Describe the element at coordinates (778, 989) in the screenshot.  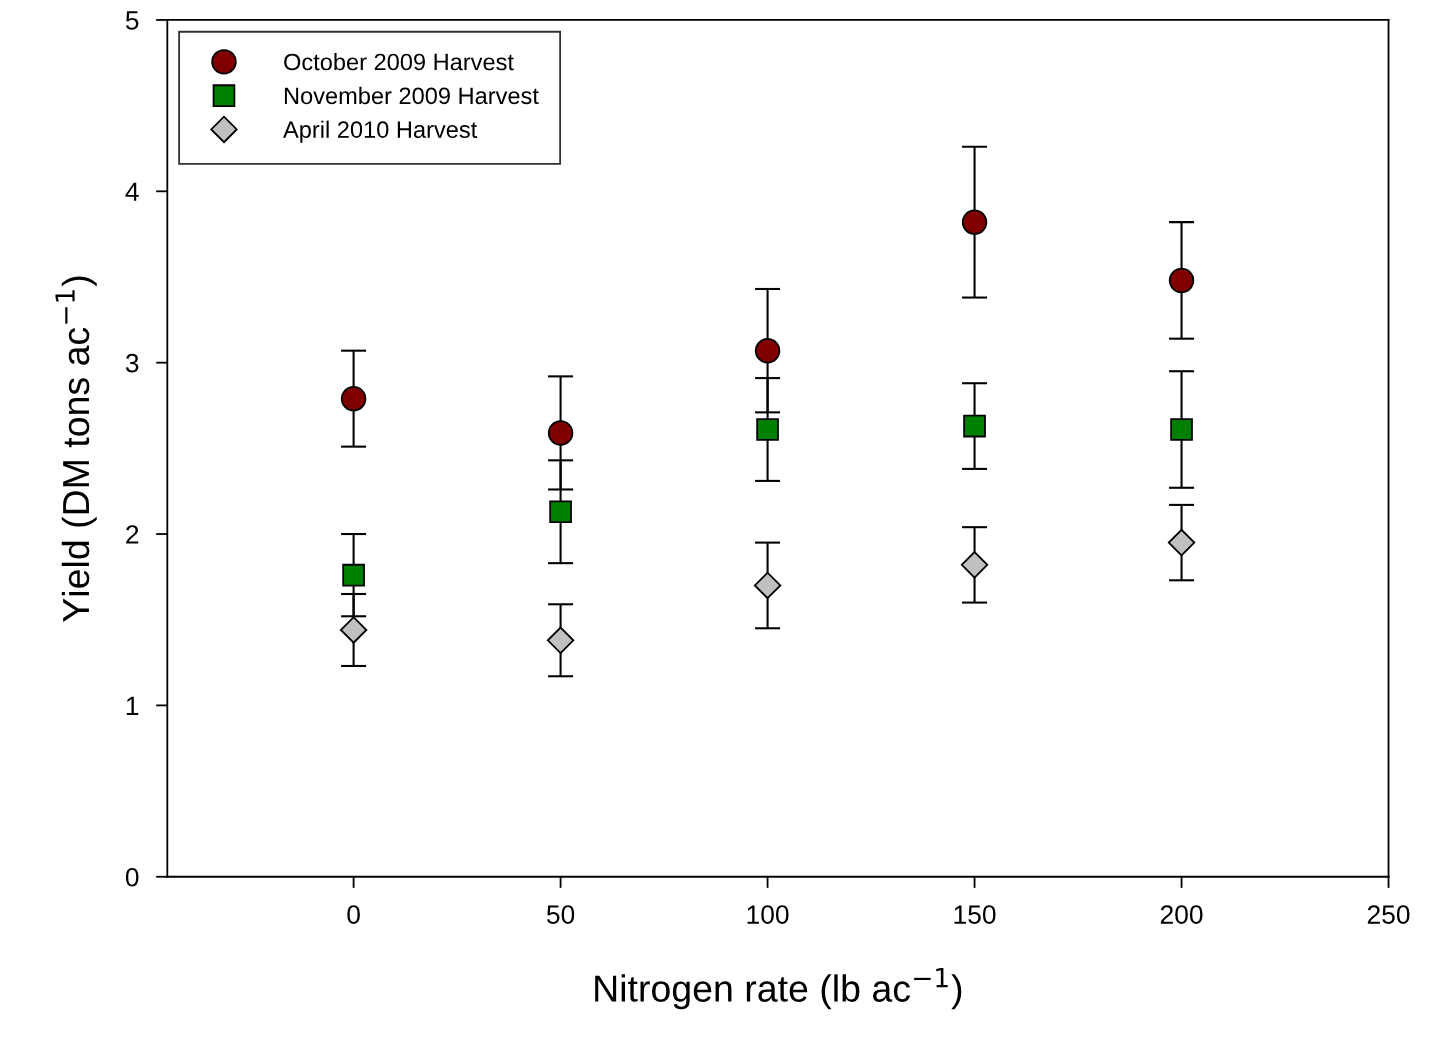
I see `x-axis-title: Nitrogen rate (lb ac$^{−1}$)` at that location.